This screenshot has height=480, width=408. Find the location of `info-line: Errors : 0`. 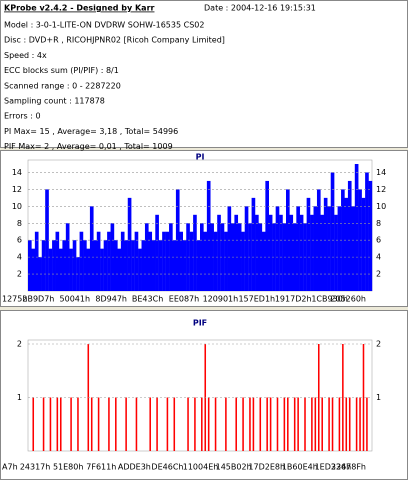

info-line: Errors : 0 is located at coordinates (22, 116).